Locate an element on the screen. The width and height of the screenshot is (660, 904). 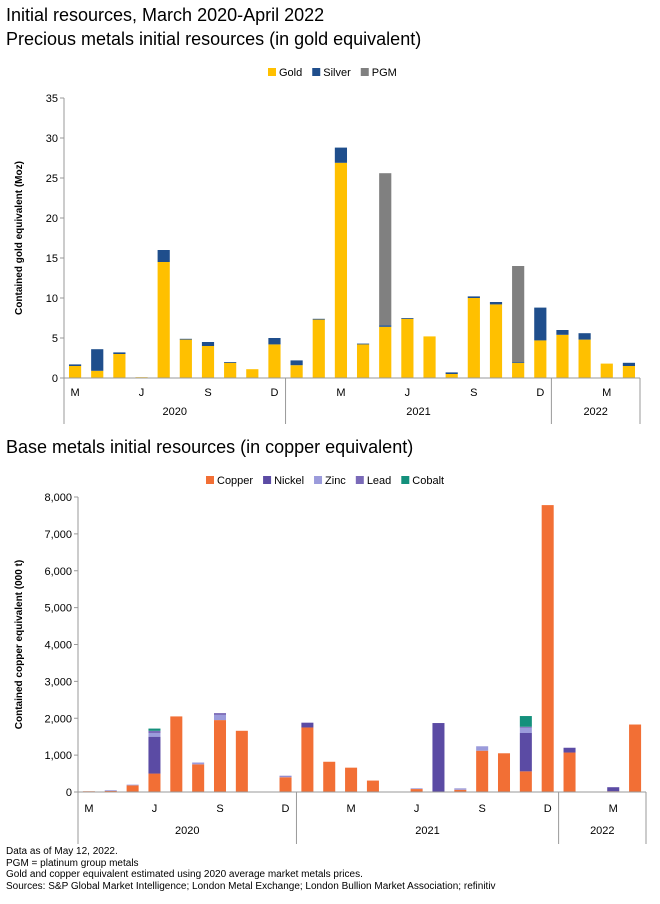
base-bar-lead-nov-2021 is located at coordinates (525, 727).